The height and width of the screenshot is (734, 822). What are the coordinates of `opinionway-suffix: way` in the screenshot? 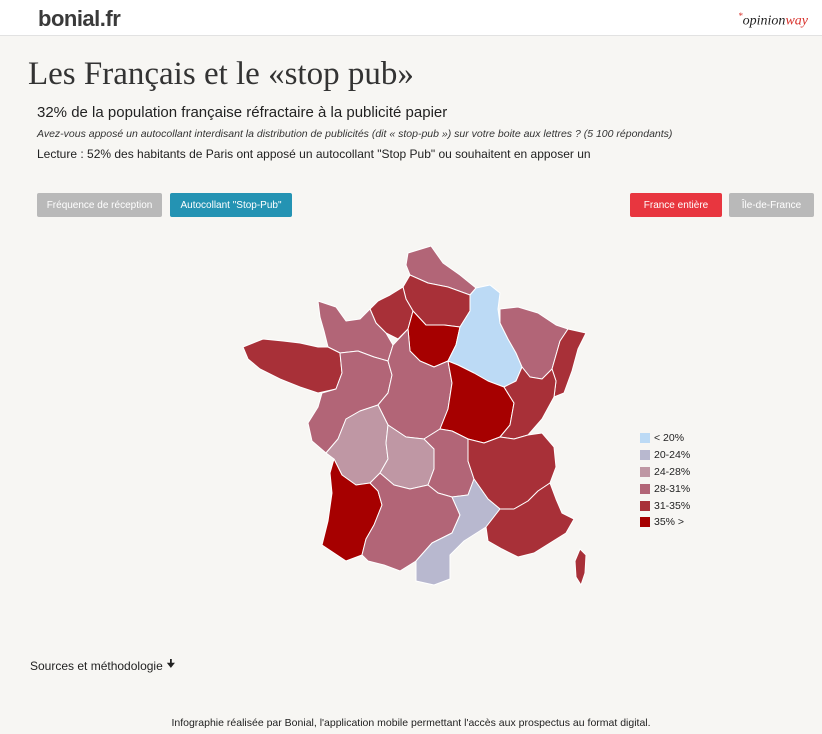 It's located at (796, 21).